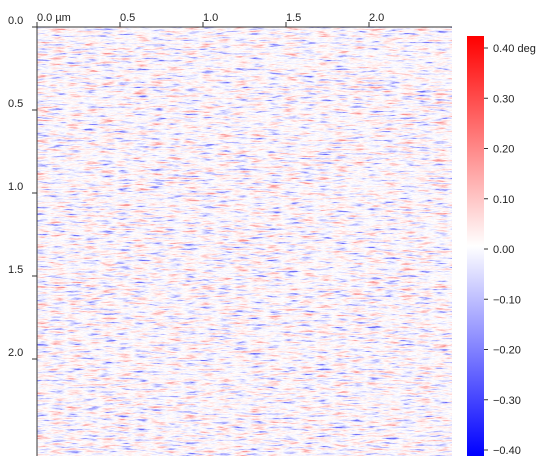  What do you see at coordinates (507, 300) in the screenshot?
I see `colorbar-tick-label: −0.10` at bounding box center [507, 300].